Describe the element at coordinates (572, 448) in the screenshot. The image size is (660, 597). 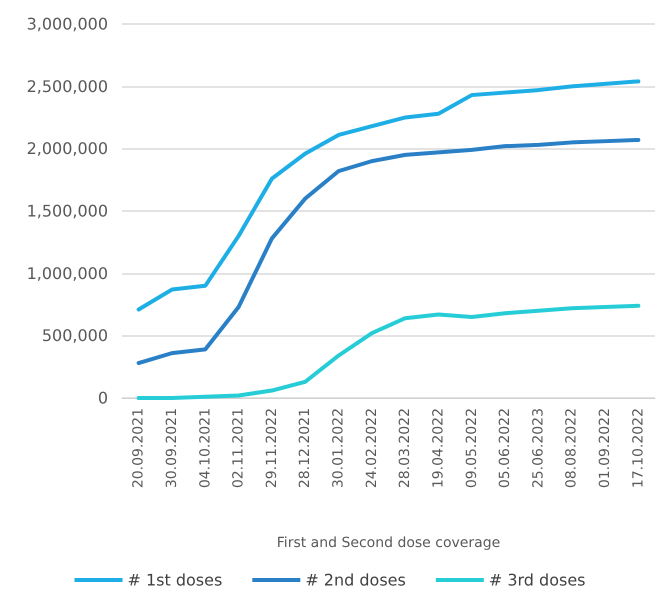
I see `x-tick-label: 08.08.2022` at that location.